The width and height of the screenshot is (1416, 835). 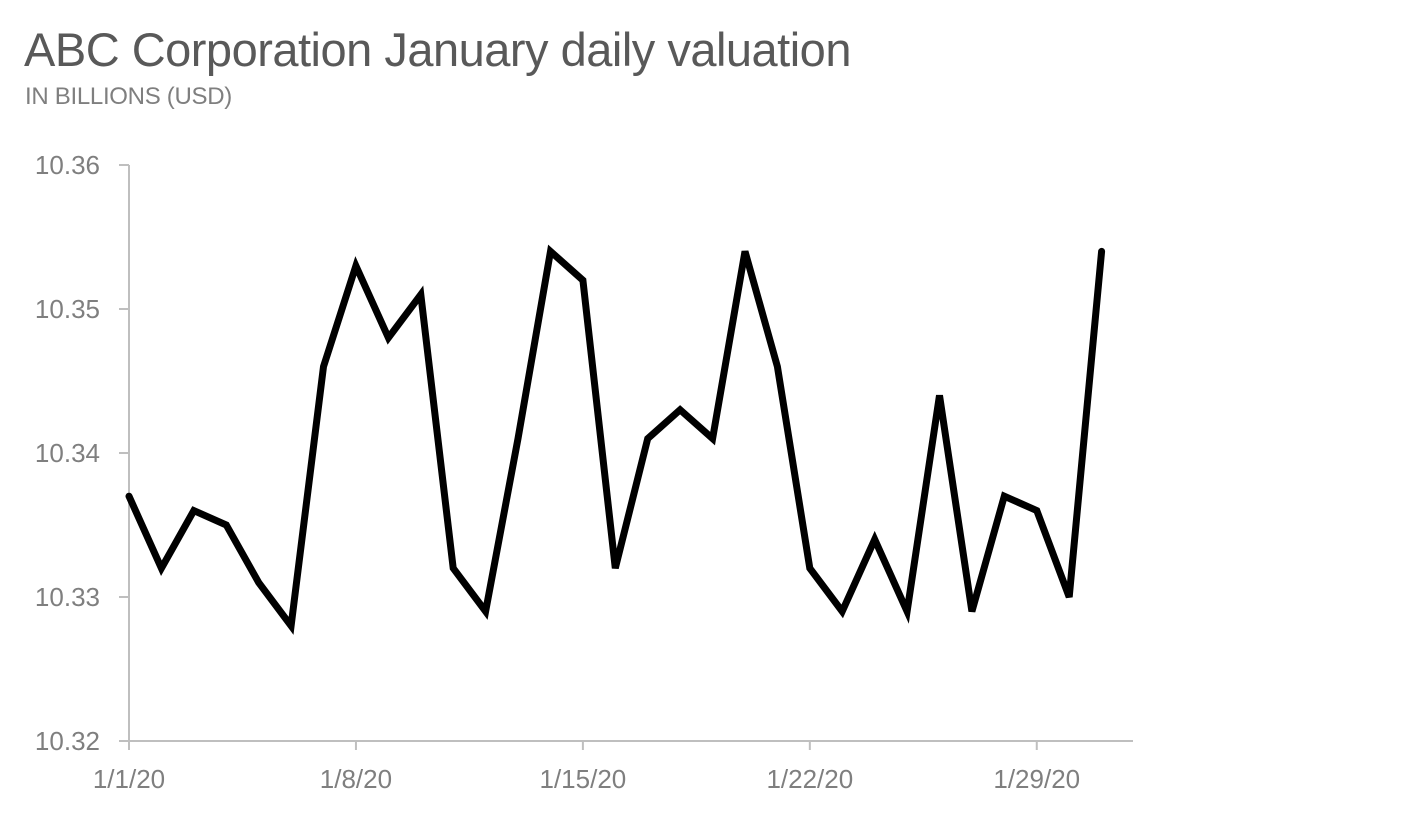 I want to click on chart-subtitle: IN BILLIONS (USD), so click(x=128, y=96).